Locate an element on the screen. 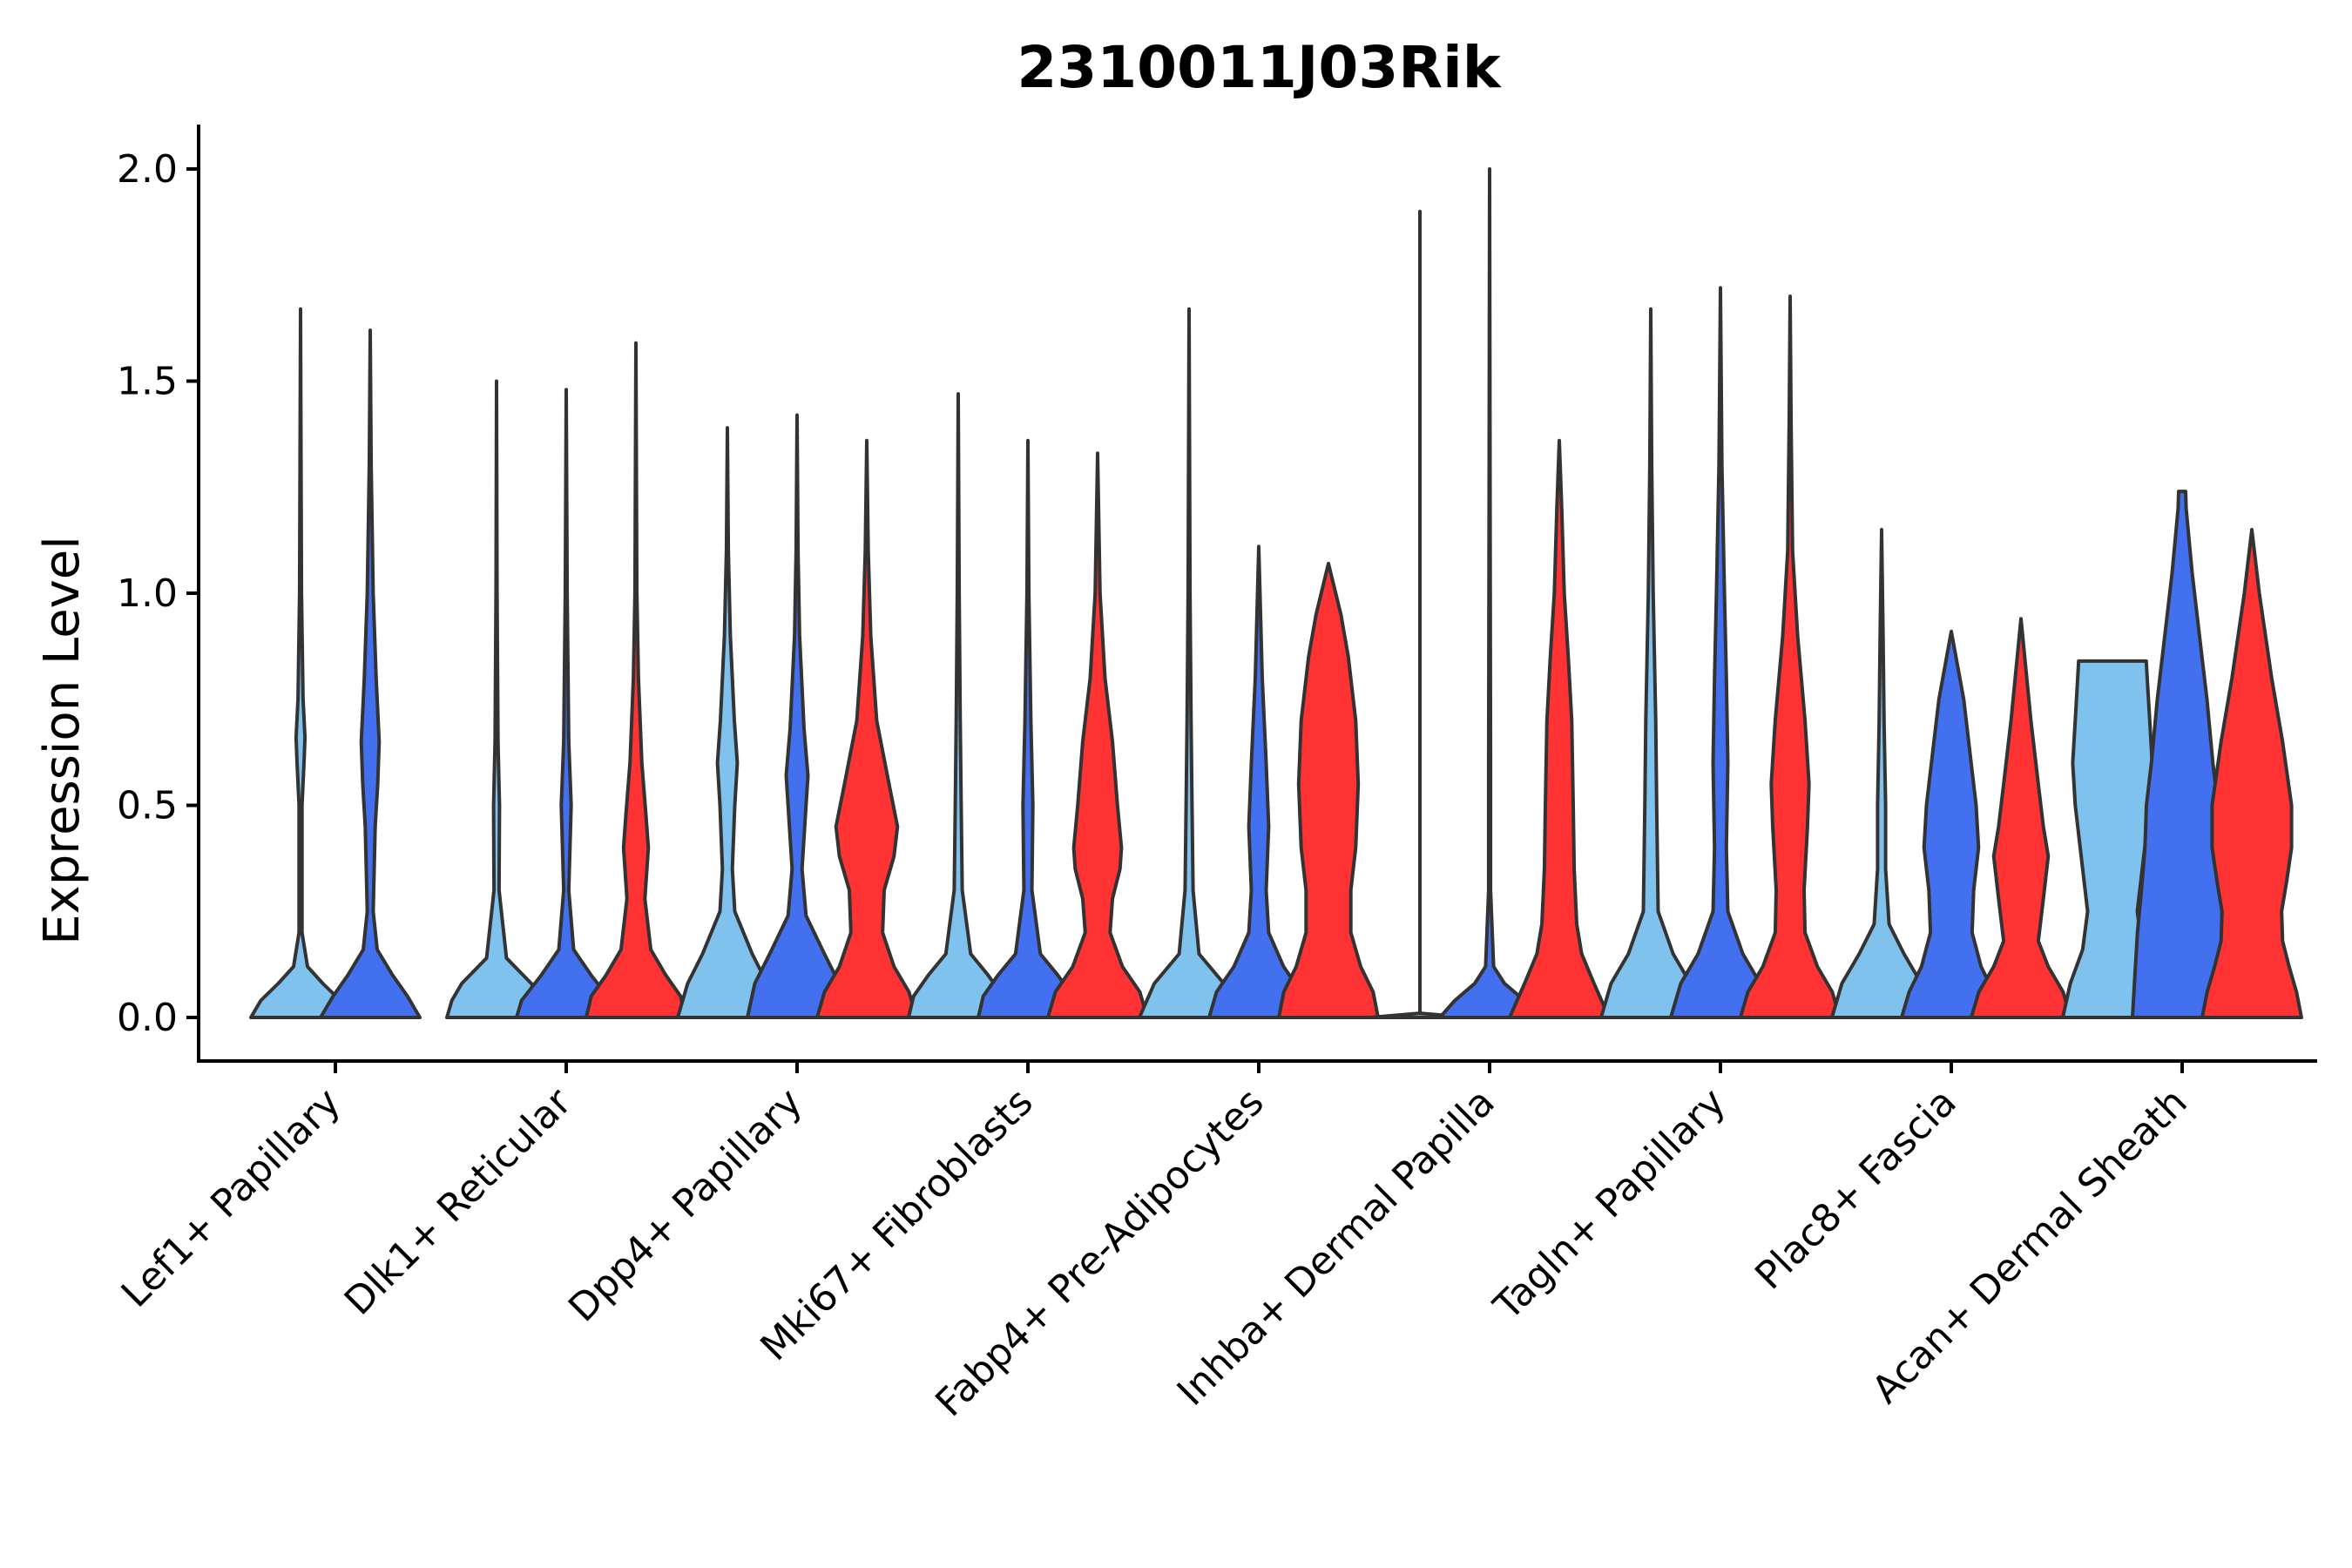  y-axis-label: Expression Level is located at coordinates (62, 741).